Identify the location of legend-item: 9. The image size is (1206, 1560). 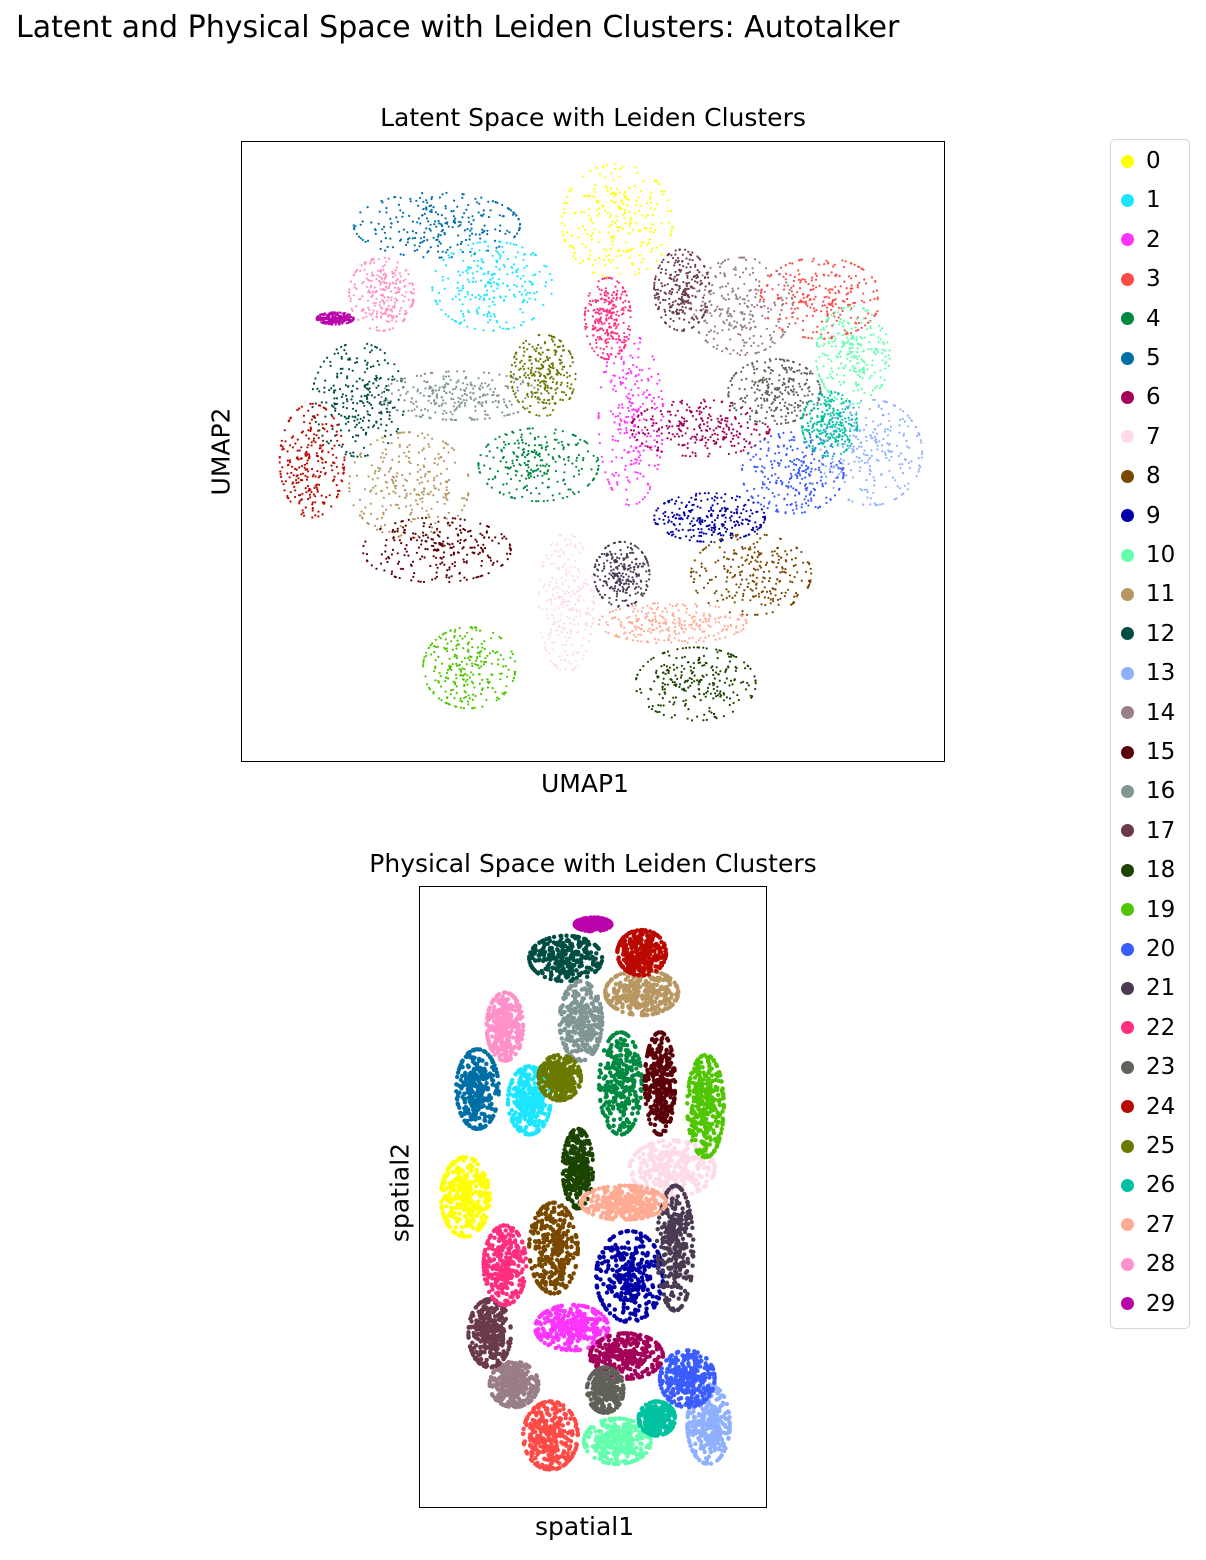
(1141, 516).